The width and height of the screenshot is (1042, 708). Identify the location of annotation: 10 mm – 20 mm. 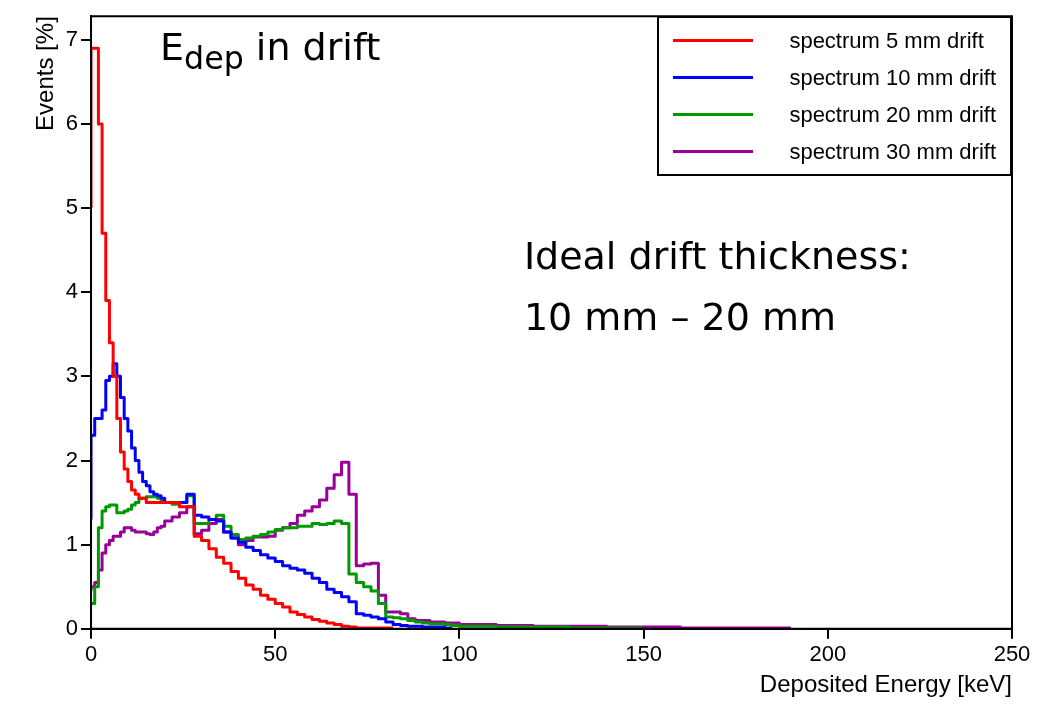
(679, 316).